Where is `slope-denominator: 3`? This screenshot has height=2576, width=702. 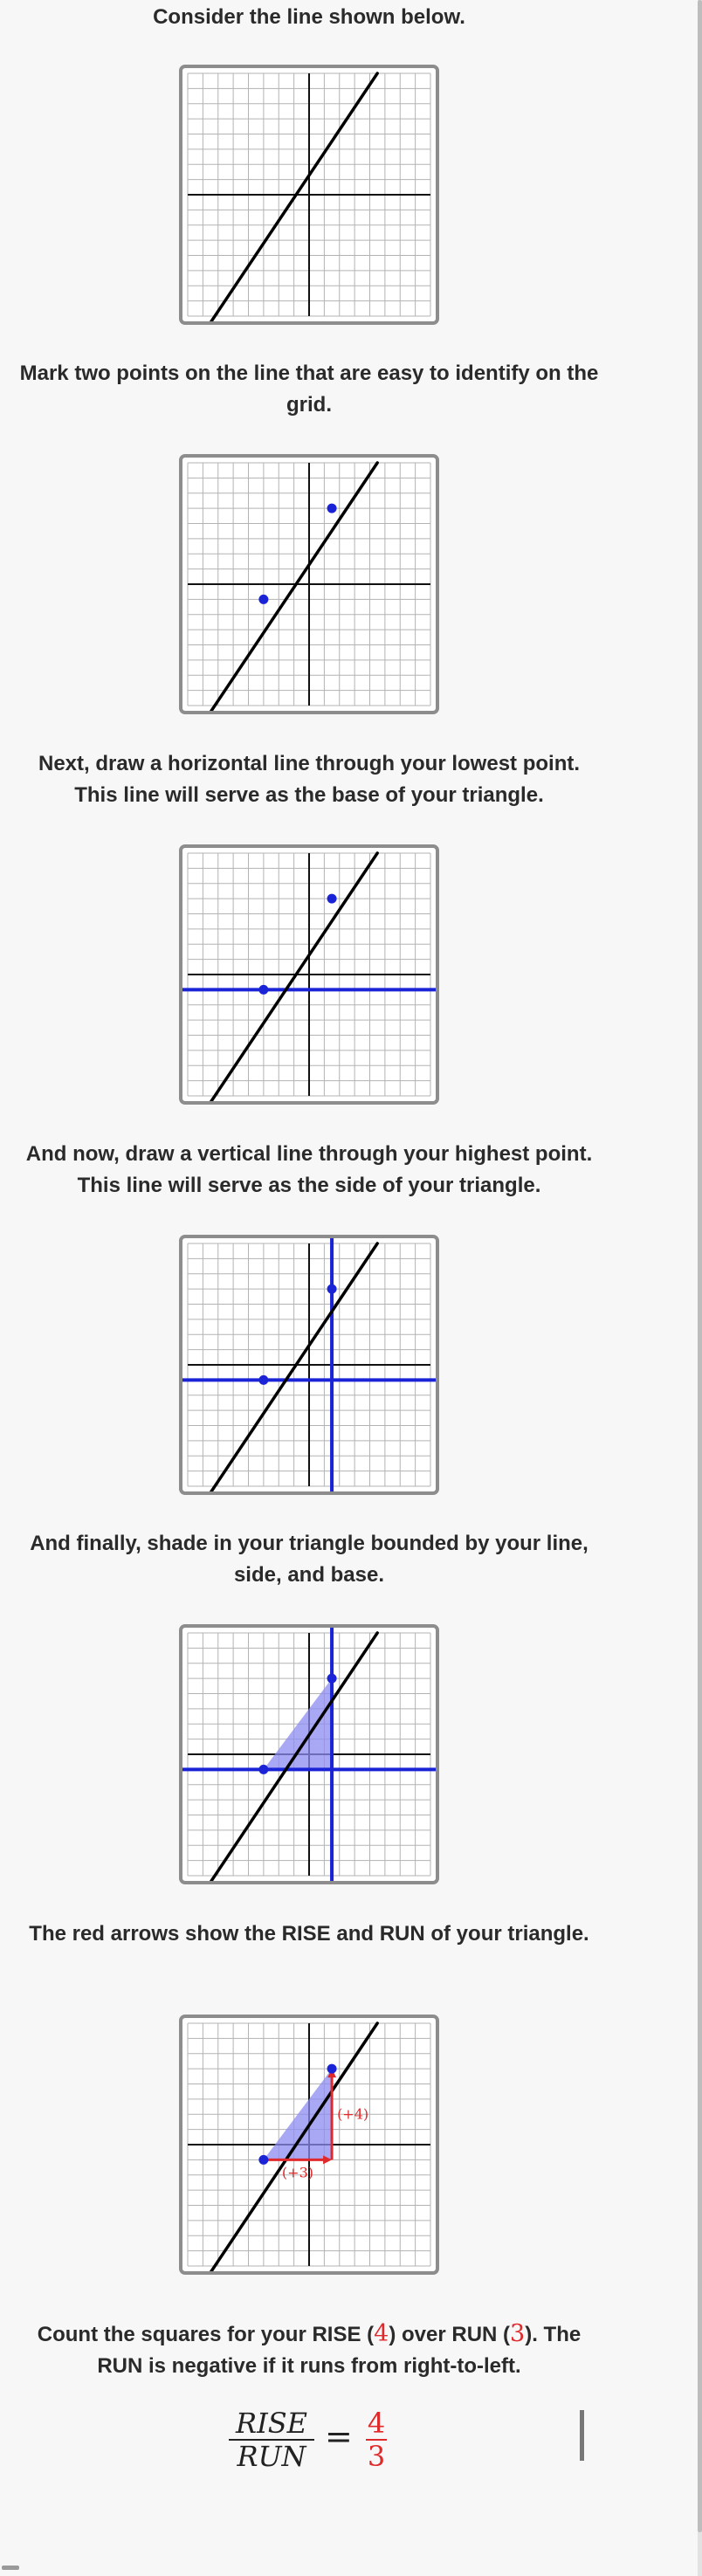
slope-denominator: 3 is located at coordinates (376, 2456).